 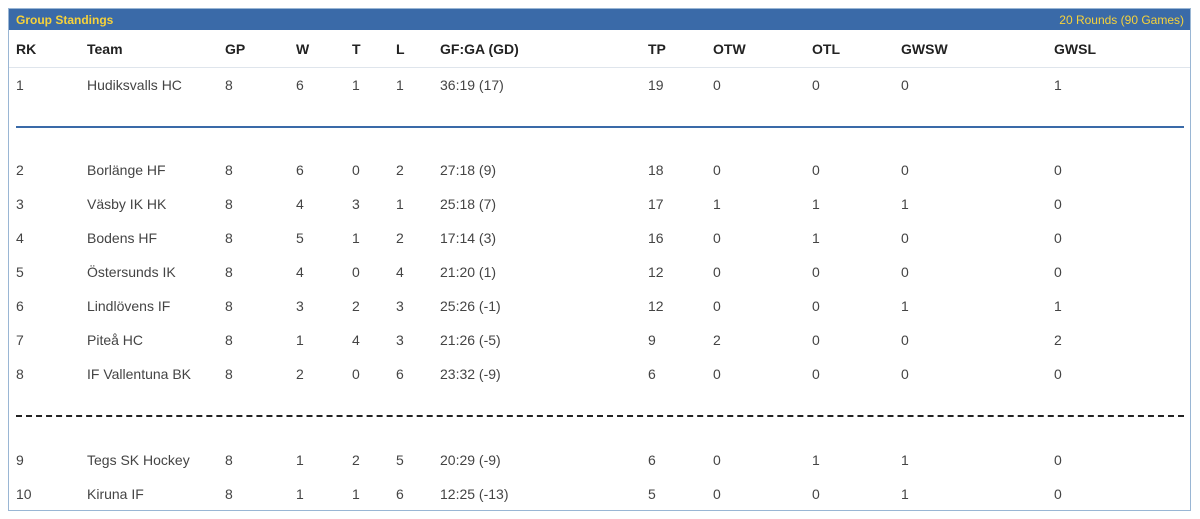 I want to click on table-row: 3 Väsby IK HK 8 4 3 1 25:18 (7) 17 1 1 1 0, so click(x=599, y=204).